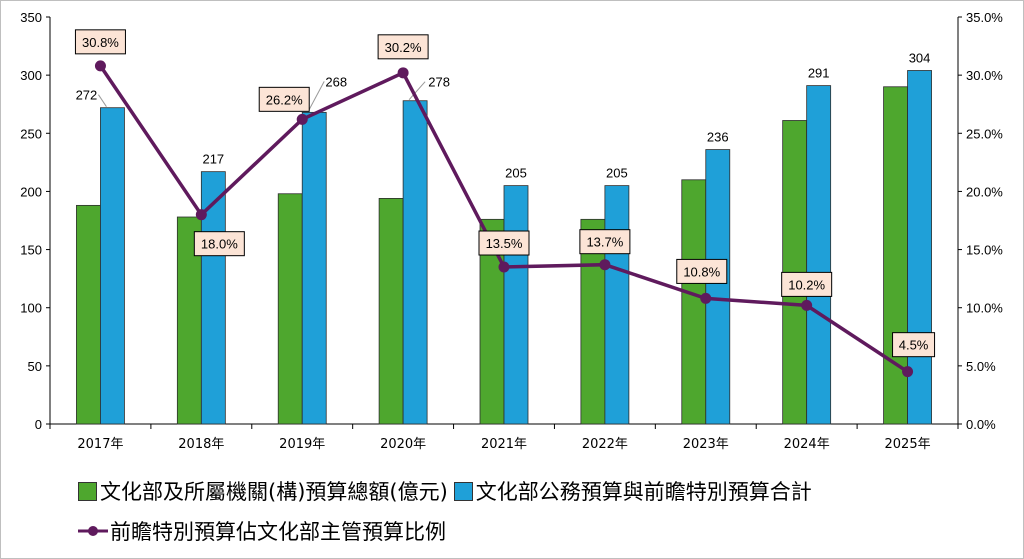  What do you see at coordinates (504, 444) in the screenshot?
I see `x-tick-label: 2021年` at bounding box center [504, 444].